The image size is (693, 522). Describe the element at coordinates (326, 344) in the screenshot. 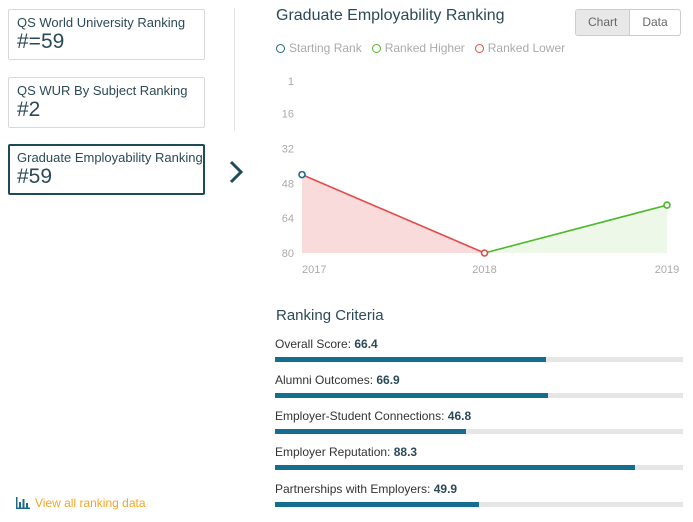

I see `criteria-label: Overall Score: 66.4` at that location.